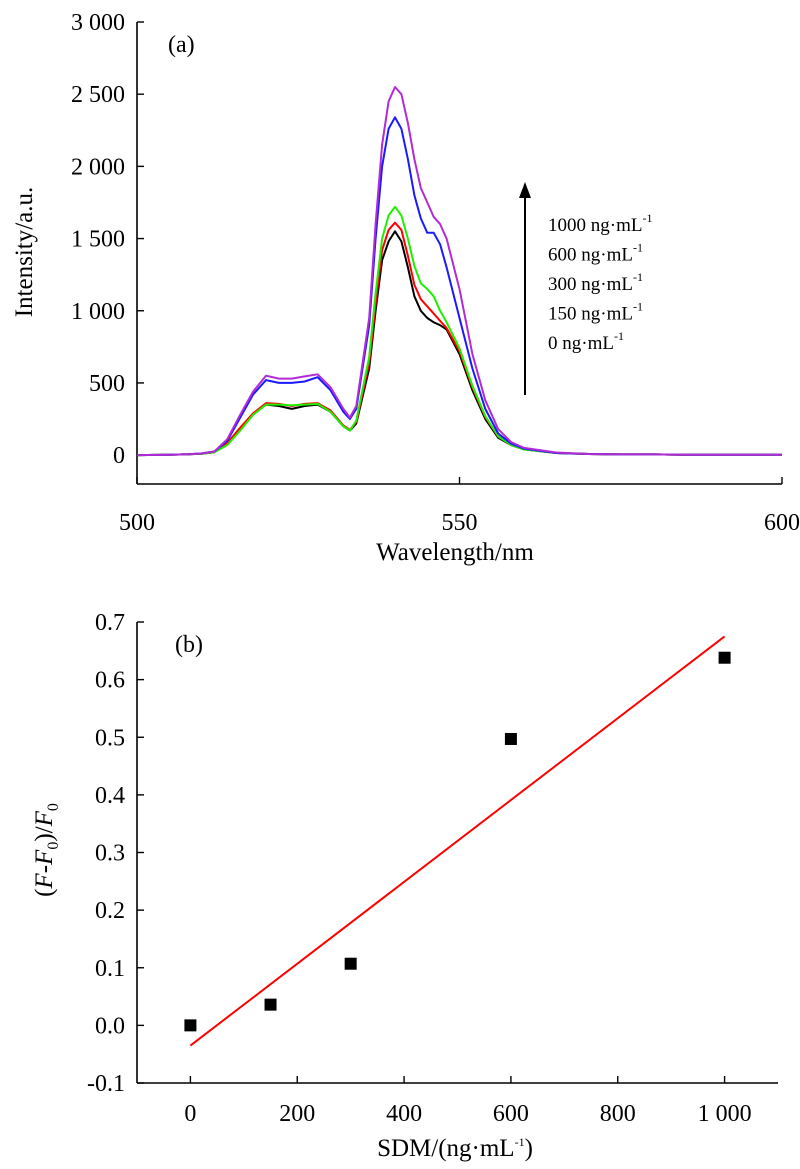 The height and width of the screenshot is (1169, 800). I want to click on panel-a-x-tick-label: 600, so click(782, 523).